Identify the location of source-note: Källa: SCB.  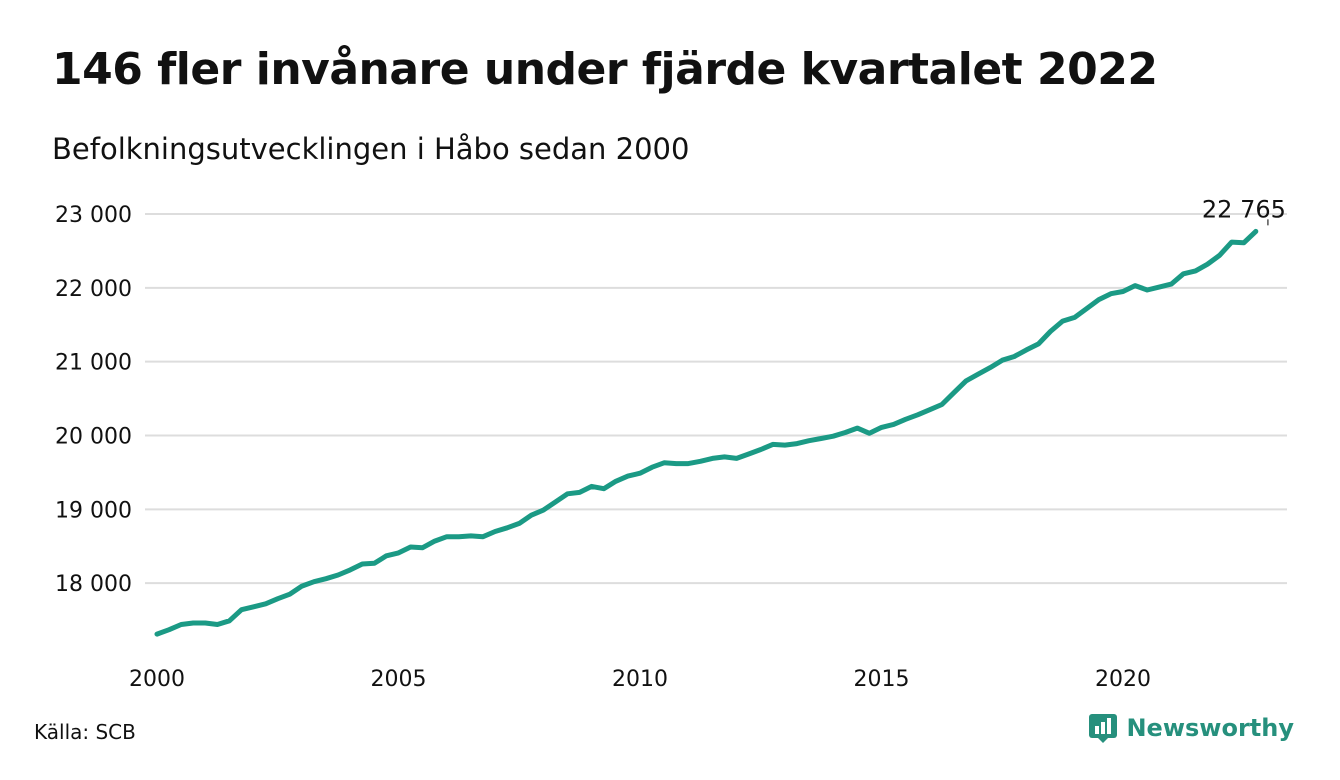
(85, 732).